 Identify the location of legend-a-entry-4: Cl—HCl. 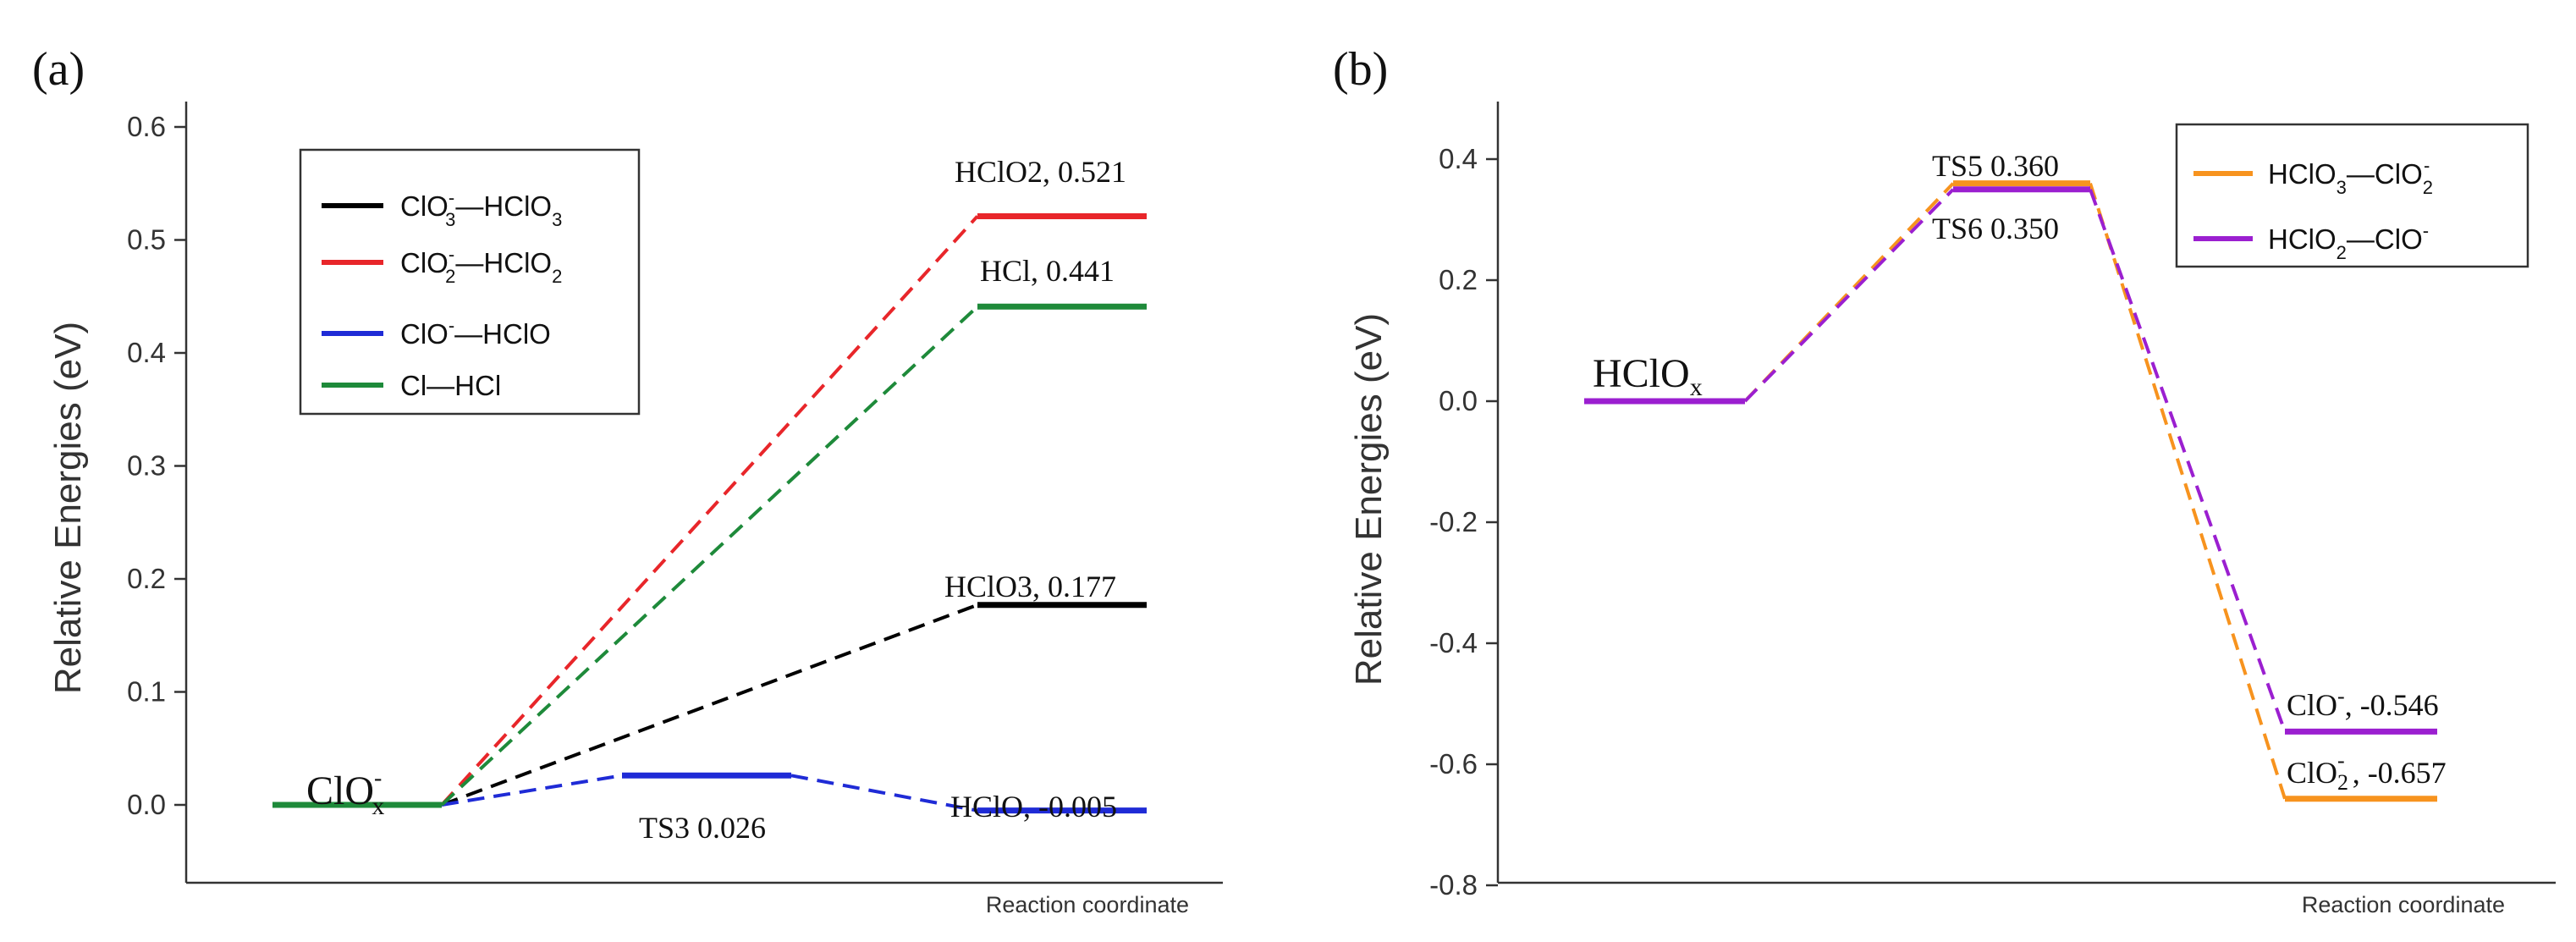
(450, 385).